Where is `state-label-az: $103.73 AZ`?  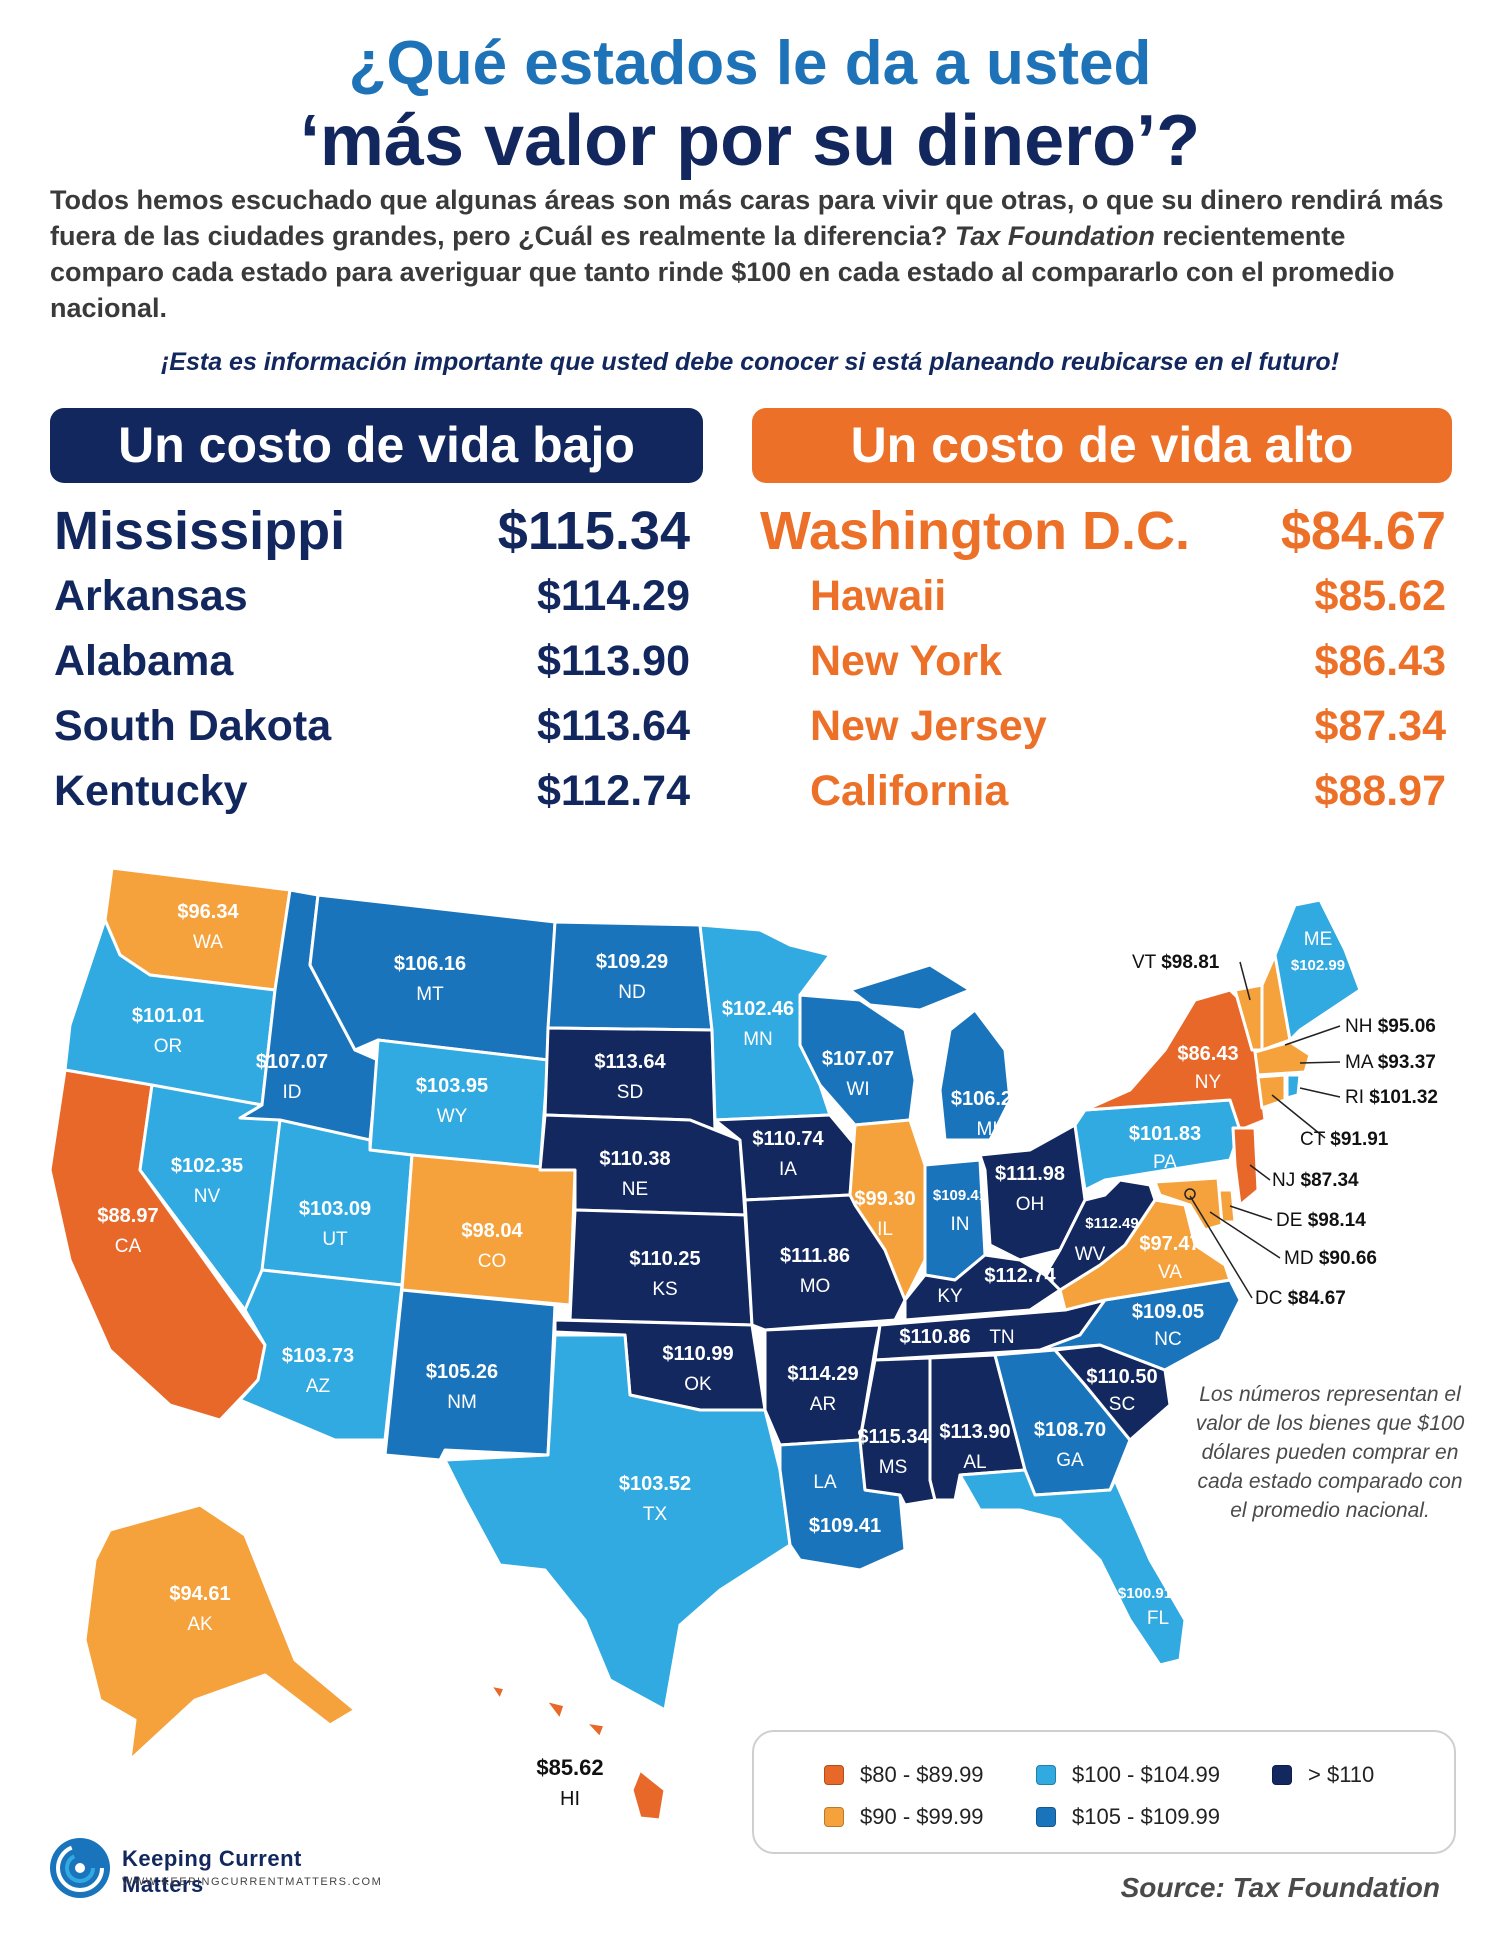 state-label-az: $103.73 AZ is located at coordinates (318, 1371).